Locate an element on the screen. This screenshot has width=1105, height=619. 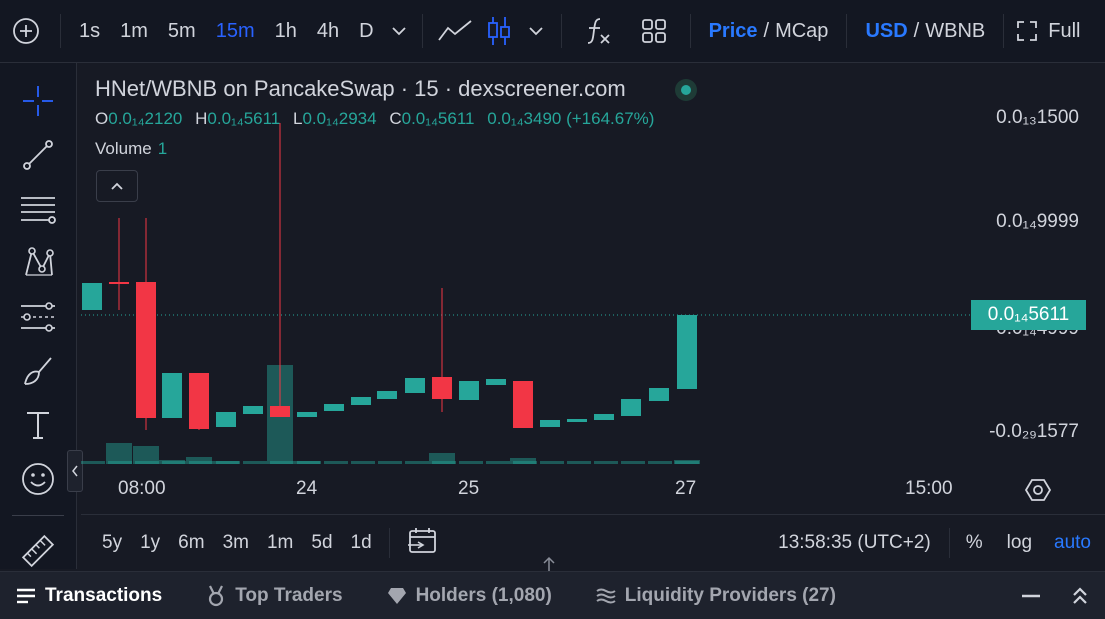
log-scale-toggle: log is located at coordinates (1019, 542).